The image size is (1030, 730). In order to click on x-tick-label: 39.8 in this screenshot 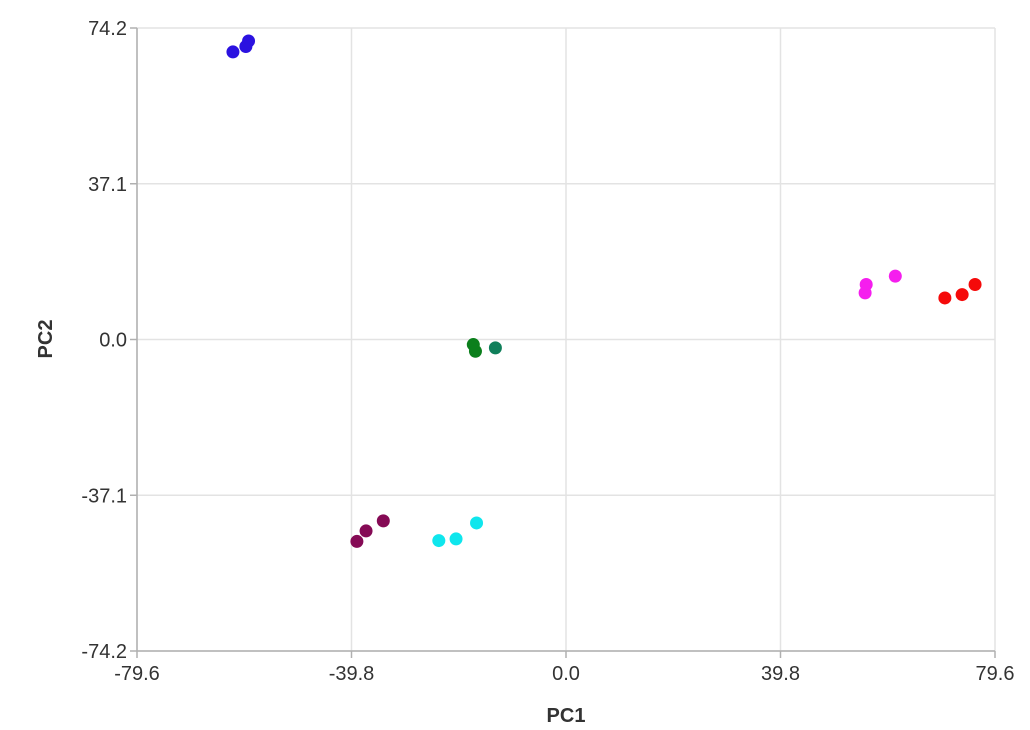, I will do `click(780, 674)`.